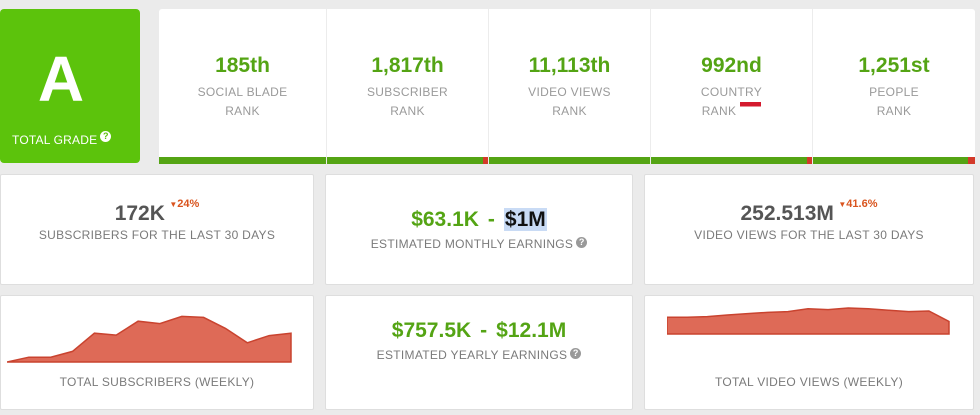 The height and width of the screenshot is (415, 980). I want to click on rank-value: 185th, so click(242, 65).